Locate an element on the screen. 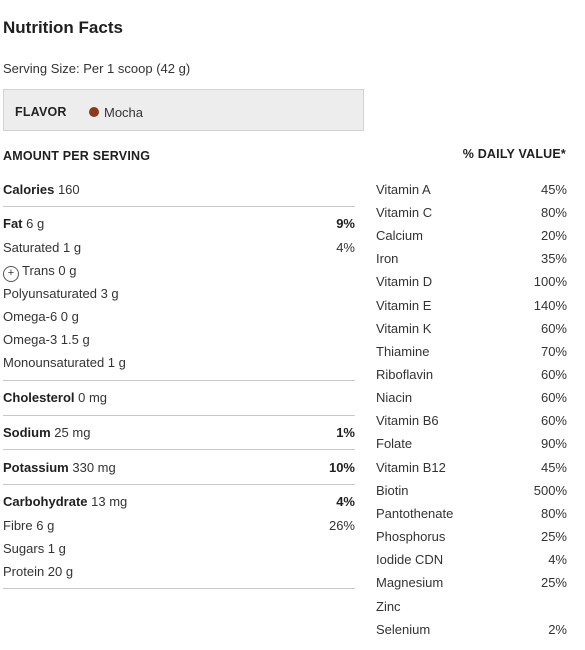 The image size is (585, 650). nutrient-row-saturated: Saturated 1 g 4% is located at coordinates (179, 248).